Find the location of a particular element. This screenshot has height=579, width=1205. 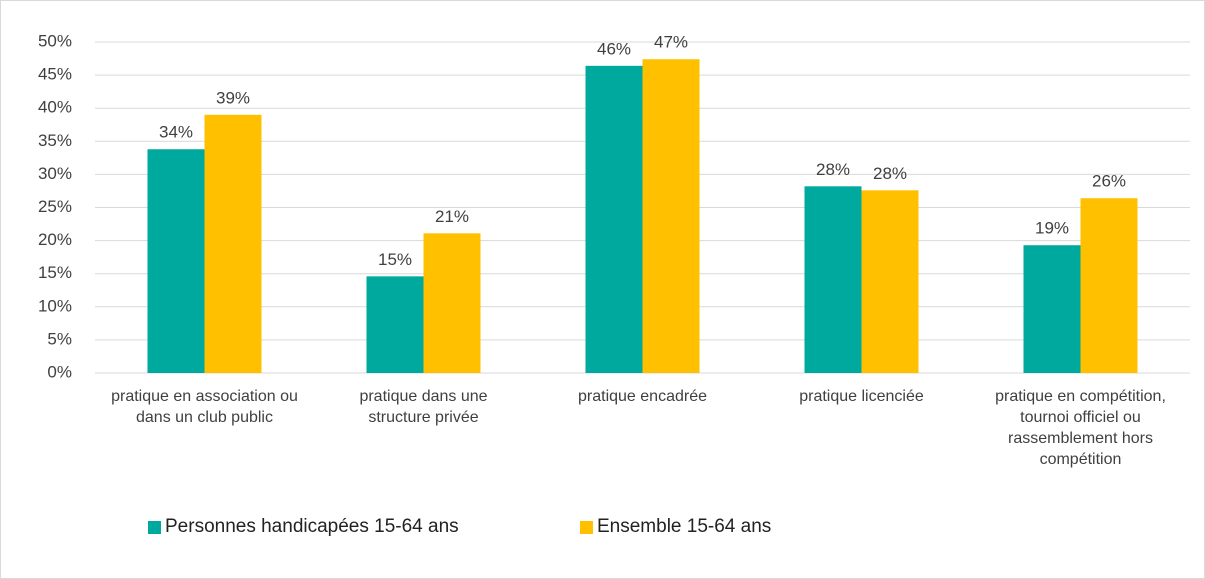

data-label: 21% is located at coordinates (452, 216).